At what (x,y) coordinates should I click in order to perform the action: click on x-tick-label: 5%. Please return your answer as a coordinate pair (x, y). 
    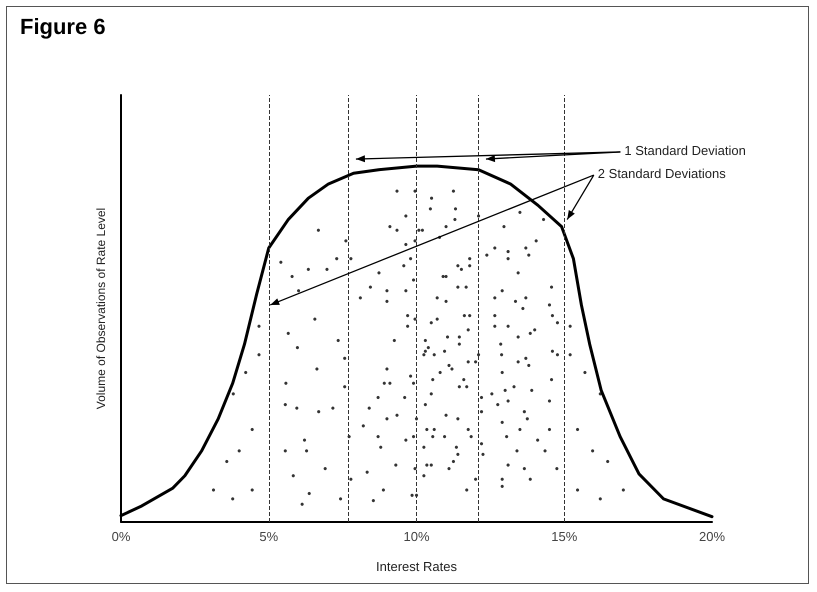
    Looking at the image, I should click on (269, 536).